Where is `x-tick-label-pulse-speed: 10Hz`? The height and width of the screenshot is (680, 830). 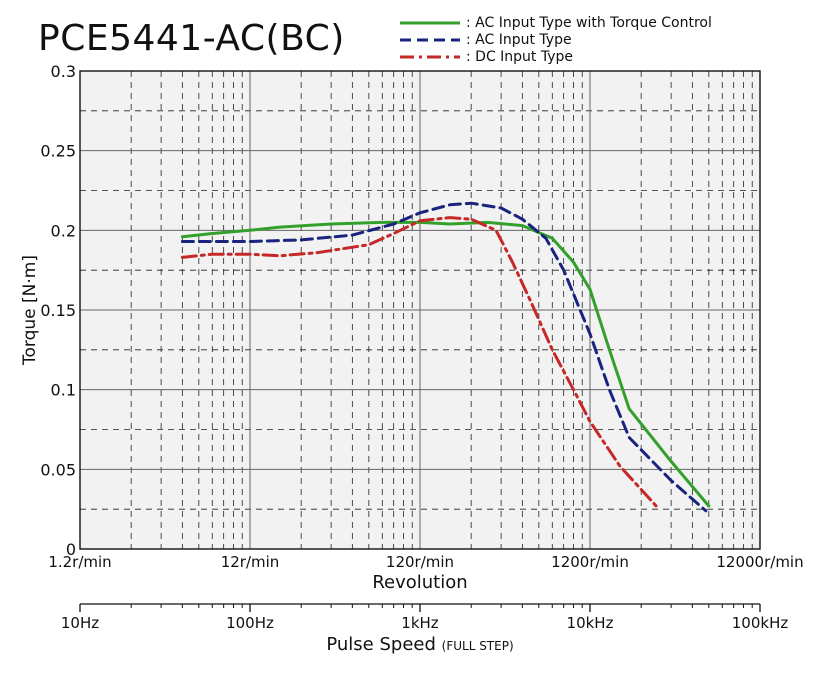 x-tick-label-pulse-speed: 10Hz is located at coordinates (80, 623).